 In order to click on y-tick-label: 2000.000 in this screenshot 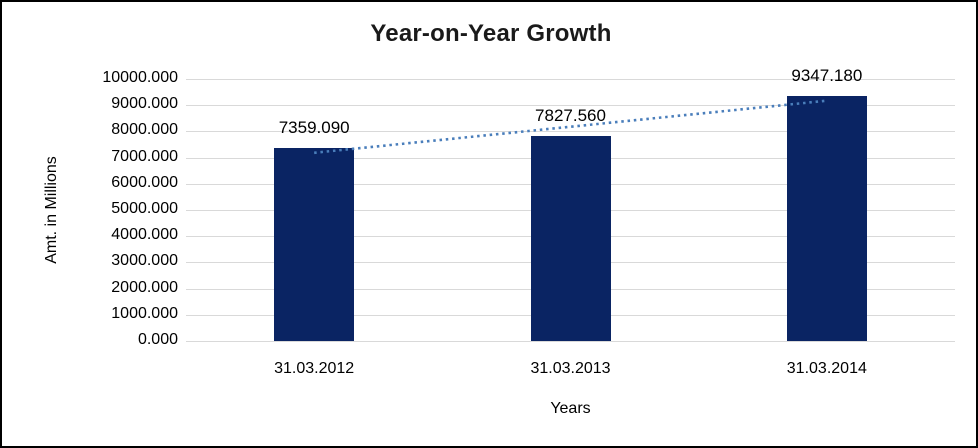, I will do `click(144, 287)`.